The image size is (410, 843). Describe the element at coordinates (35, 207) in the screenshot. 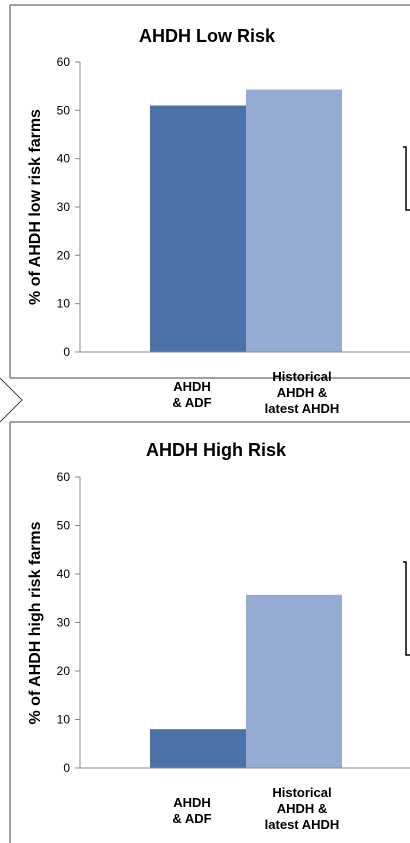

I see `y-axis-label: % of AHDH low risk farms` at that location.